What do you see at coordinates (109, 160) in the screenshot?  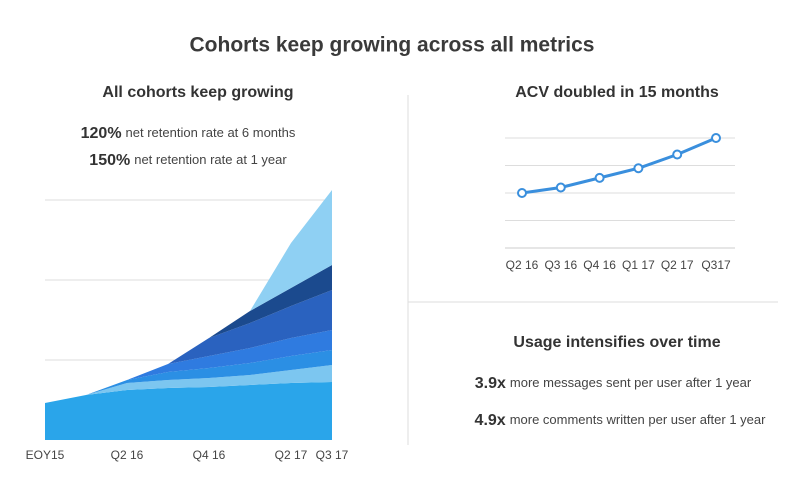 I see `stat-value: 150%` at bounding box center [109, 160].